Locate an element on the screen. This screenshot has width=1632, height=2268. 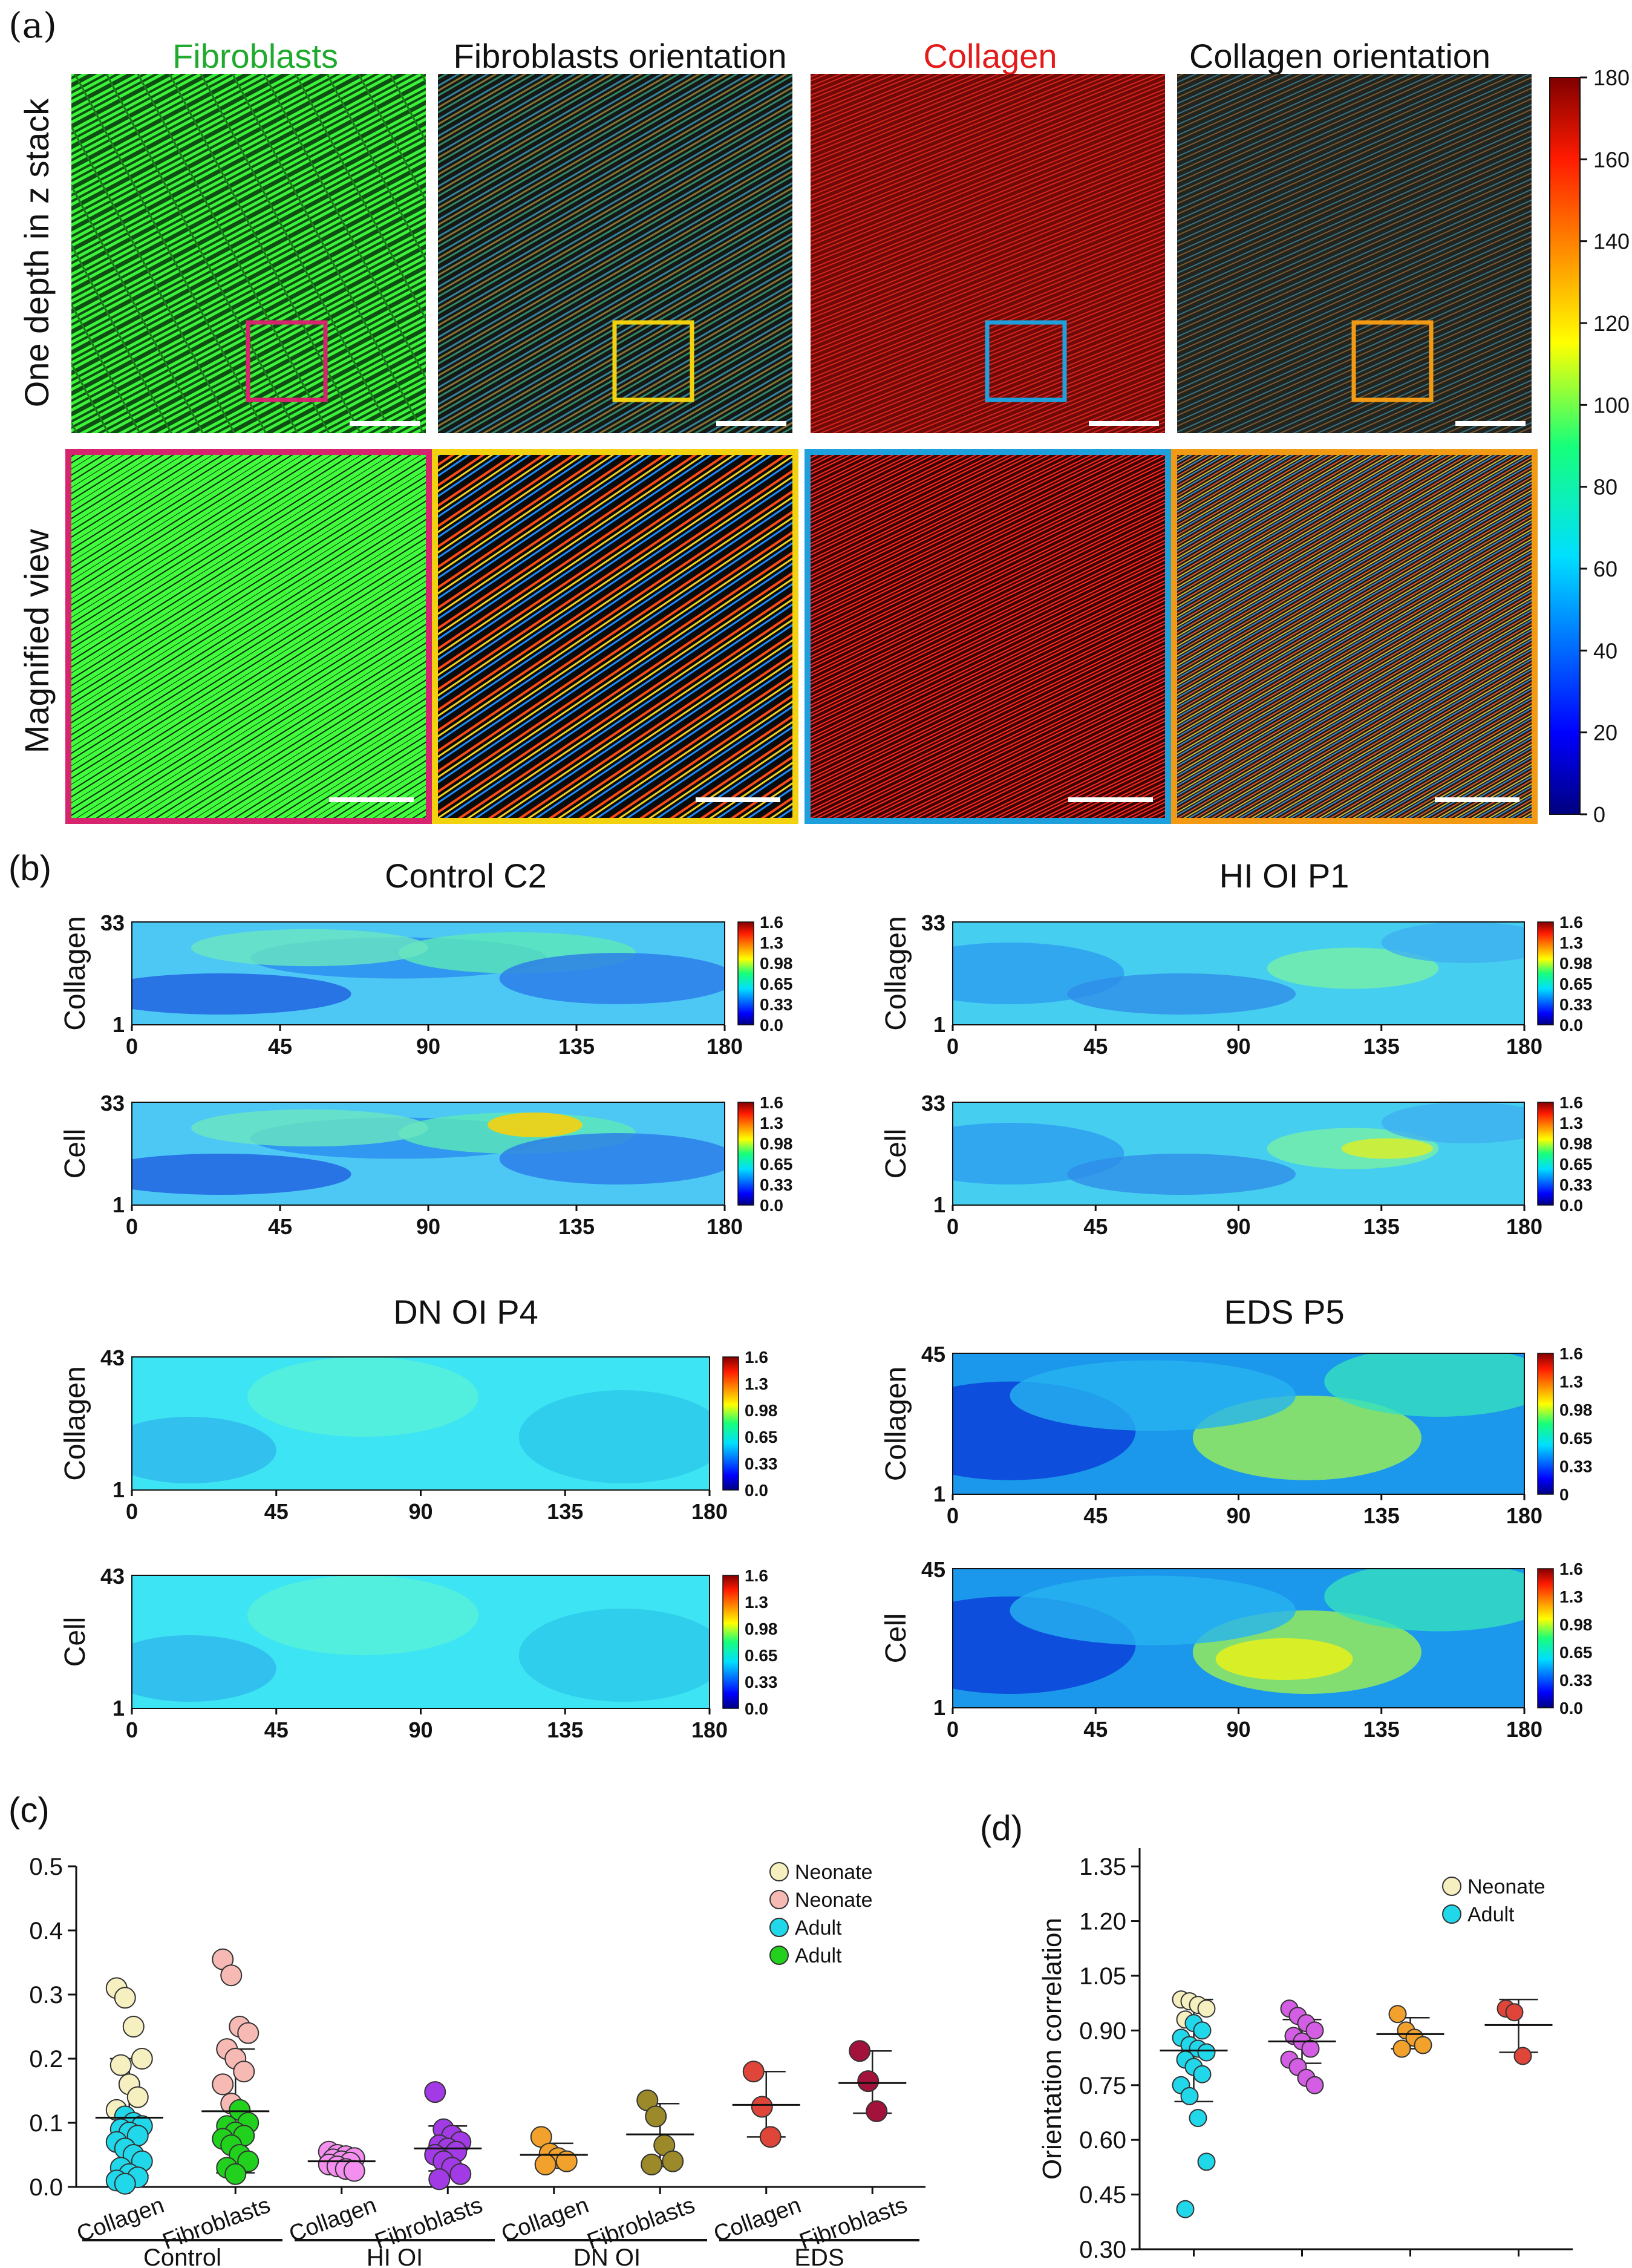
heatmap-group-title-0: Control C2 is located at coordinates (466, 876).